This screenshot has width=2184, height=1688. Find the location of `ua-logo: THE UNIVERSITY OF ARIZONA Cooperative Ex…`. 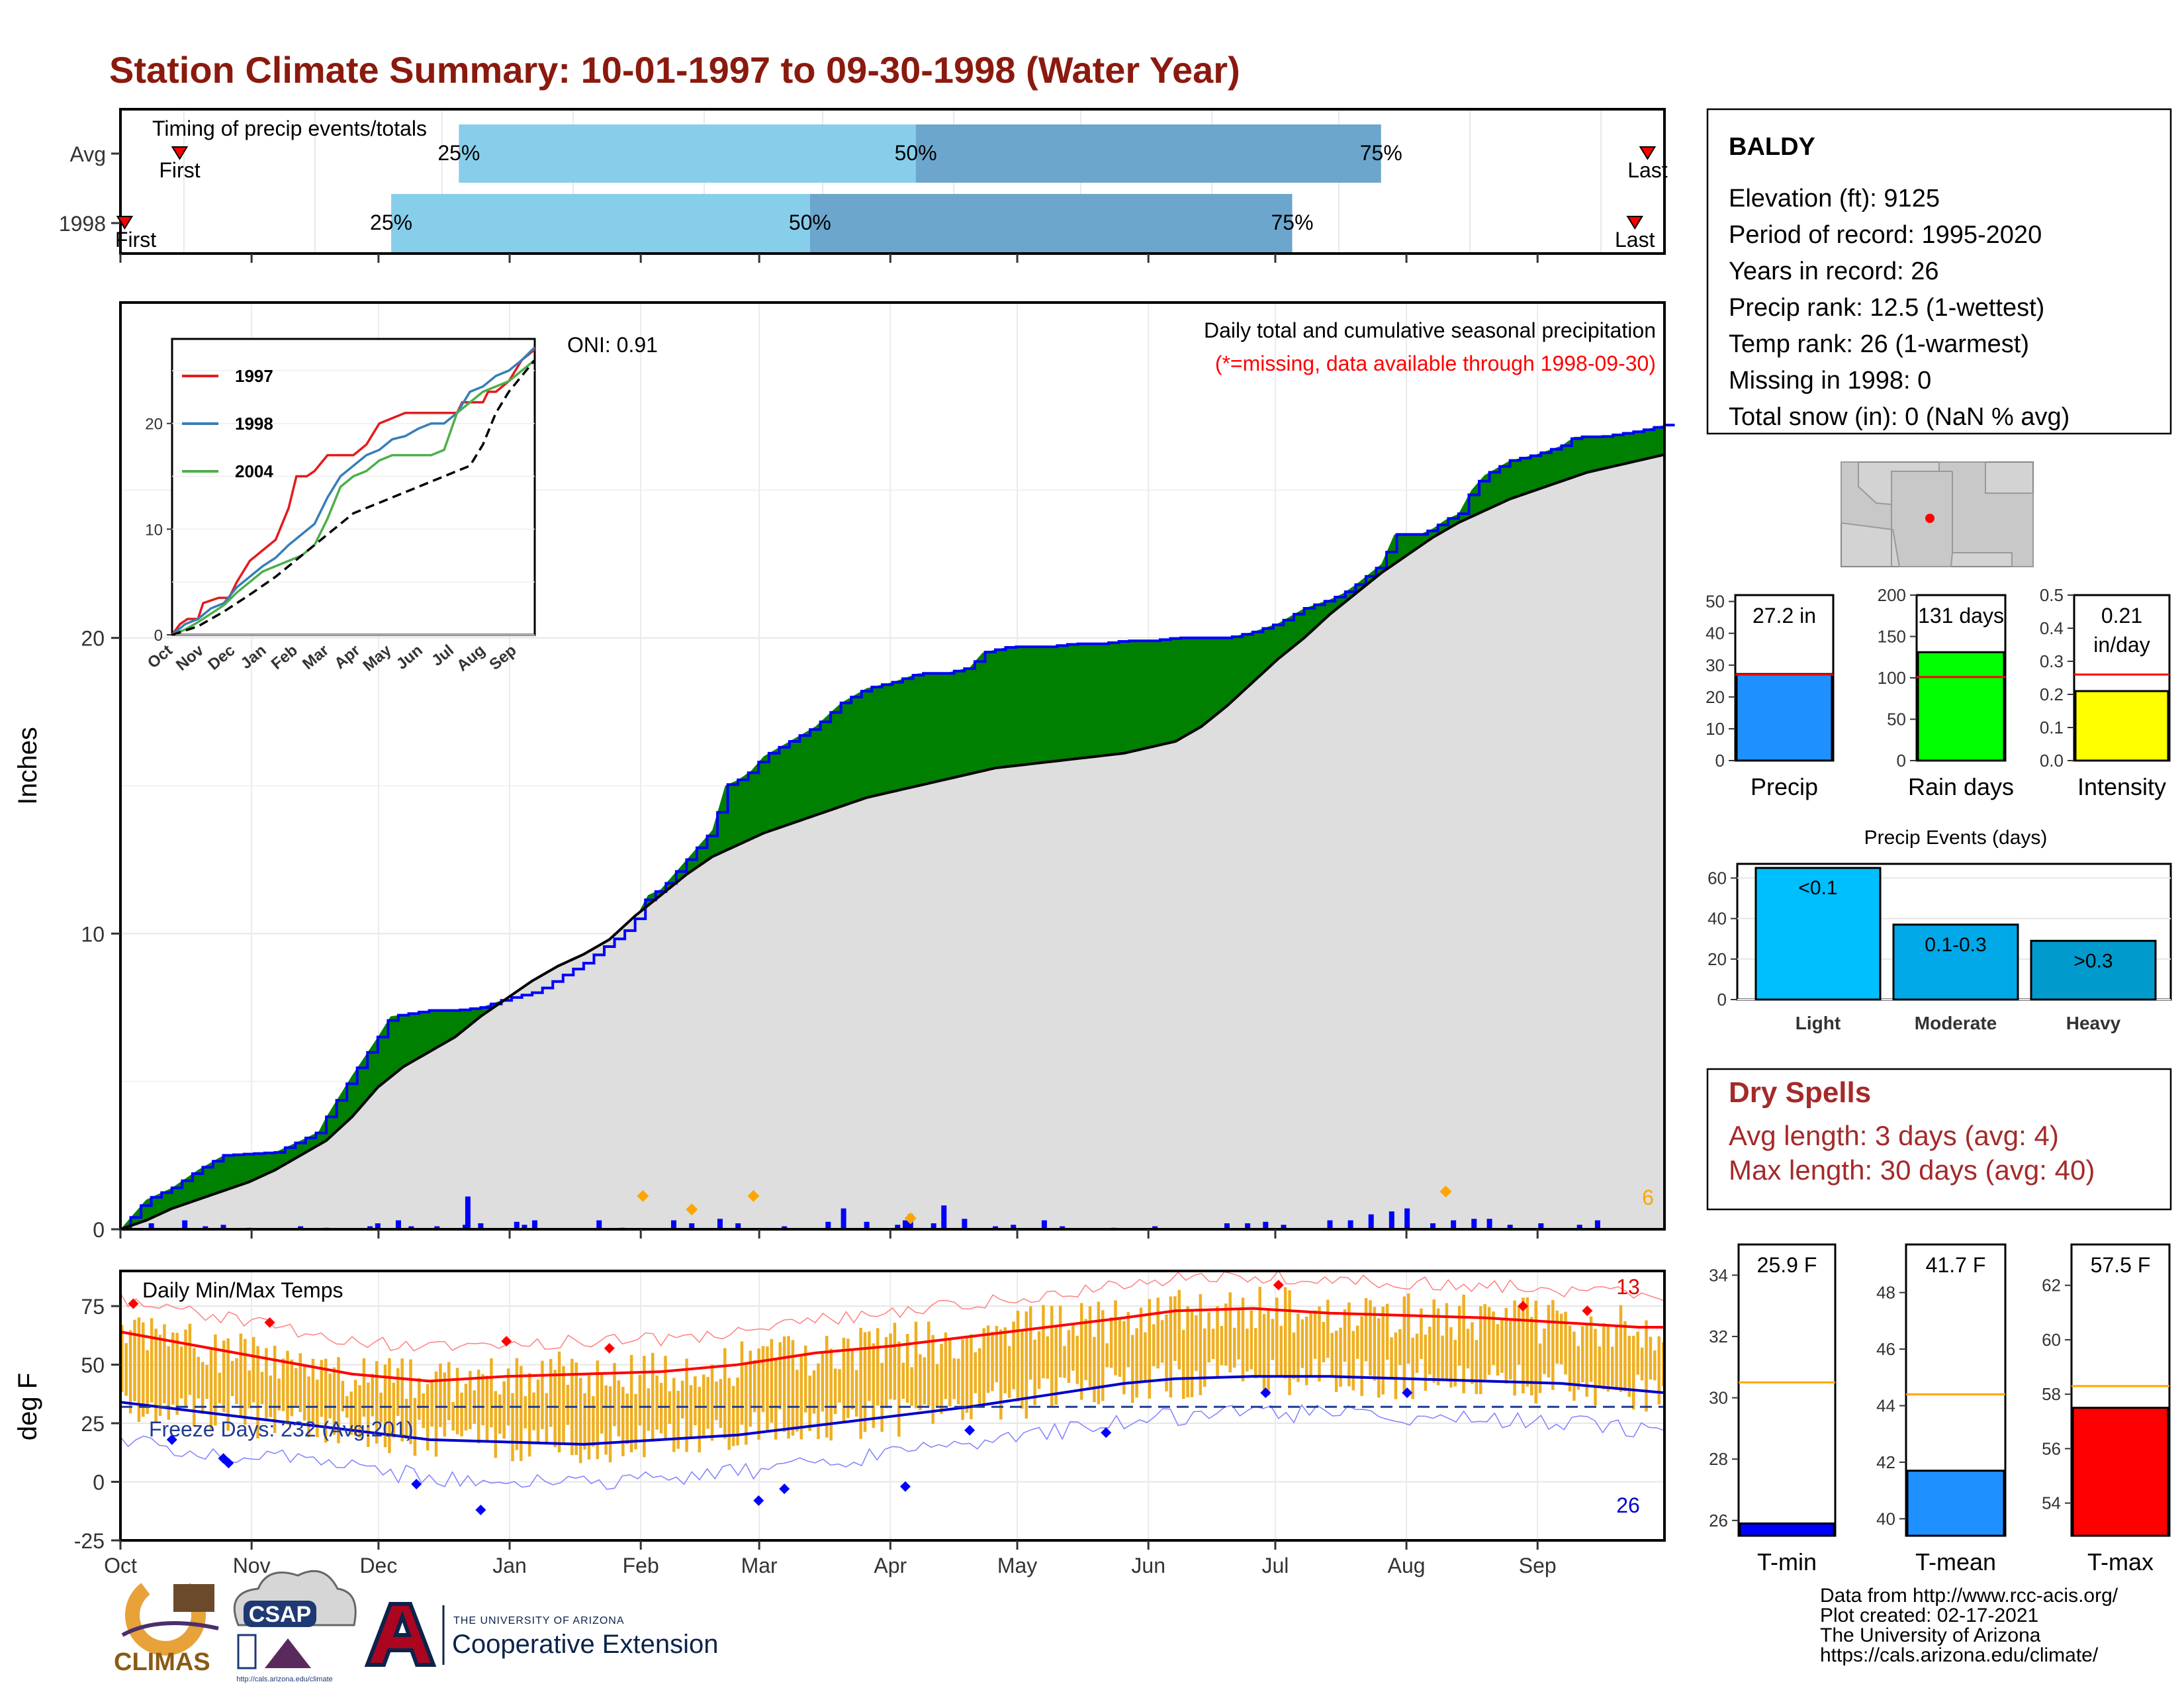

ua-logo: THE UNIVERSITY OF ARIZONA Cooperative Ex… is located at coordinates (541, 1634).